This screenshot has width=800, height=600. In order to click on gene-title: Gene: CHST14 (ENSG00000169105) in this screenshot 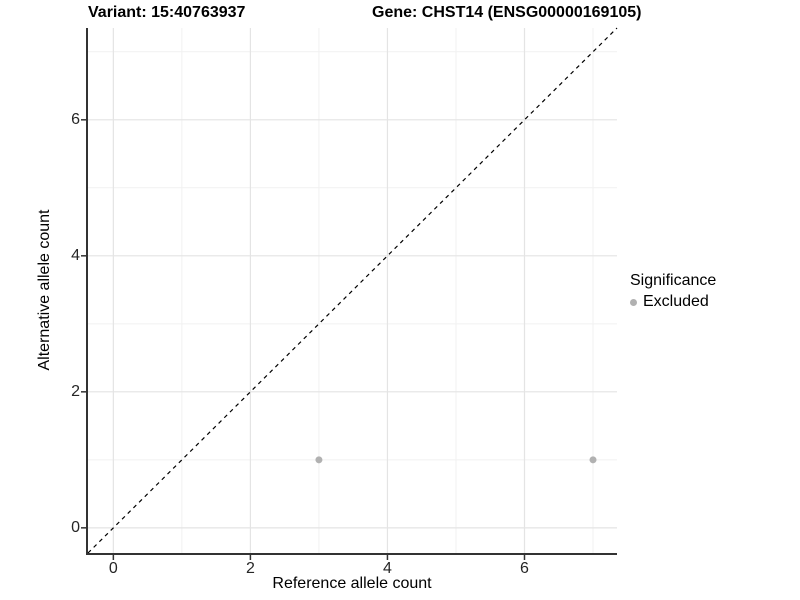, I will do `click(507, 12)`.